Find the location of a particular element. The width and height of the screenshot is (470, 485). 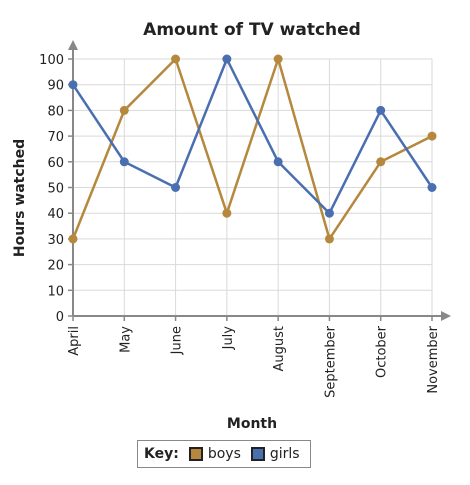

x-tick-label: September is located at coordinates (330, 361).